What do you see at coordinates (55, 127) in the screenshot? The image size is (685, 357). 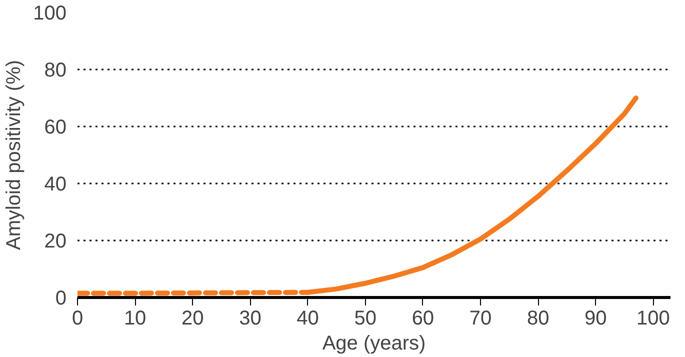 I see `y-tick-label: 60` at bounding box center [55, 127].